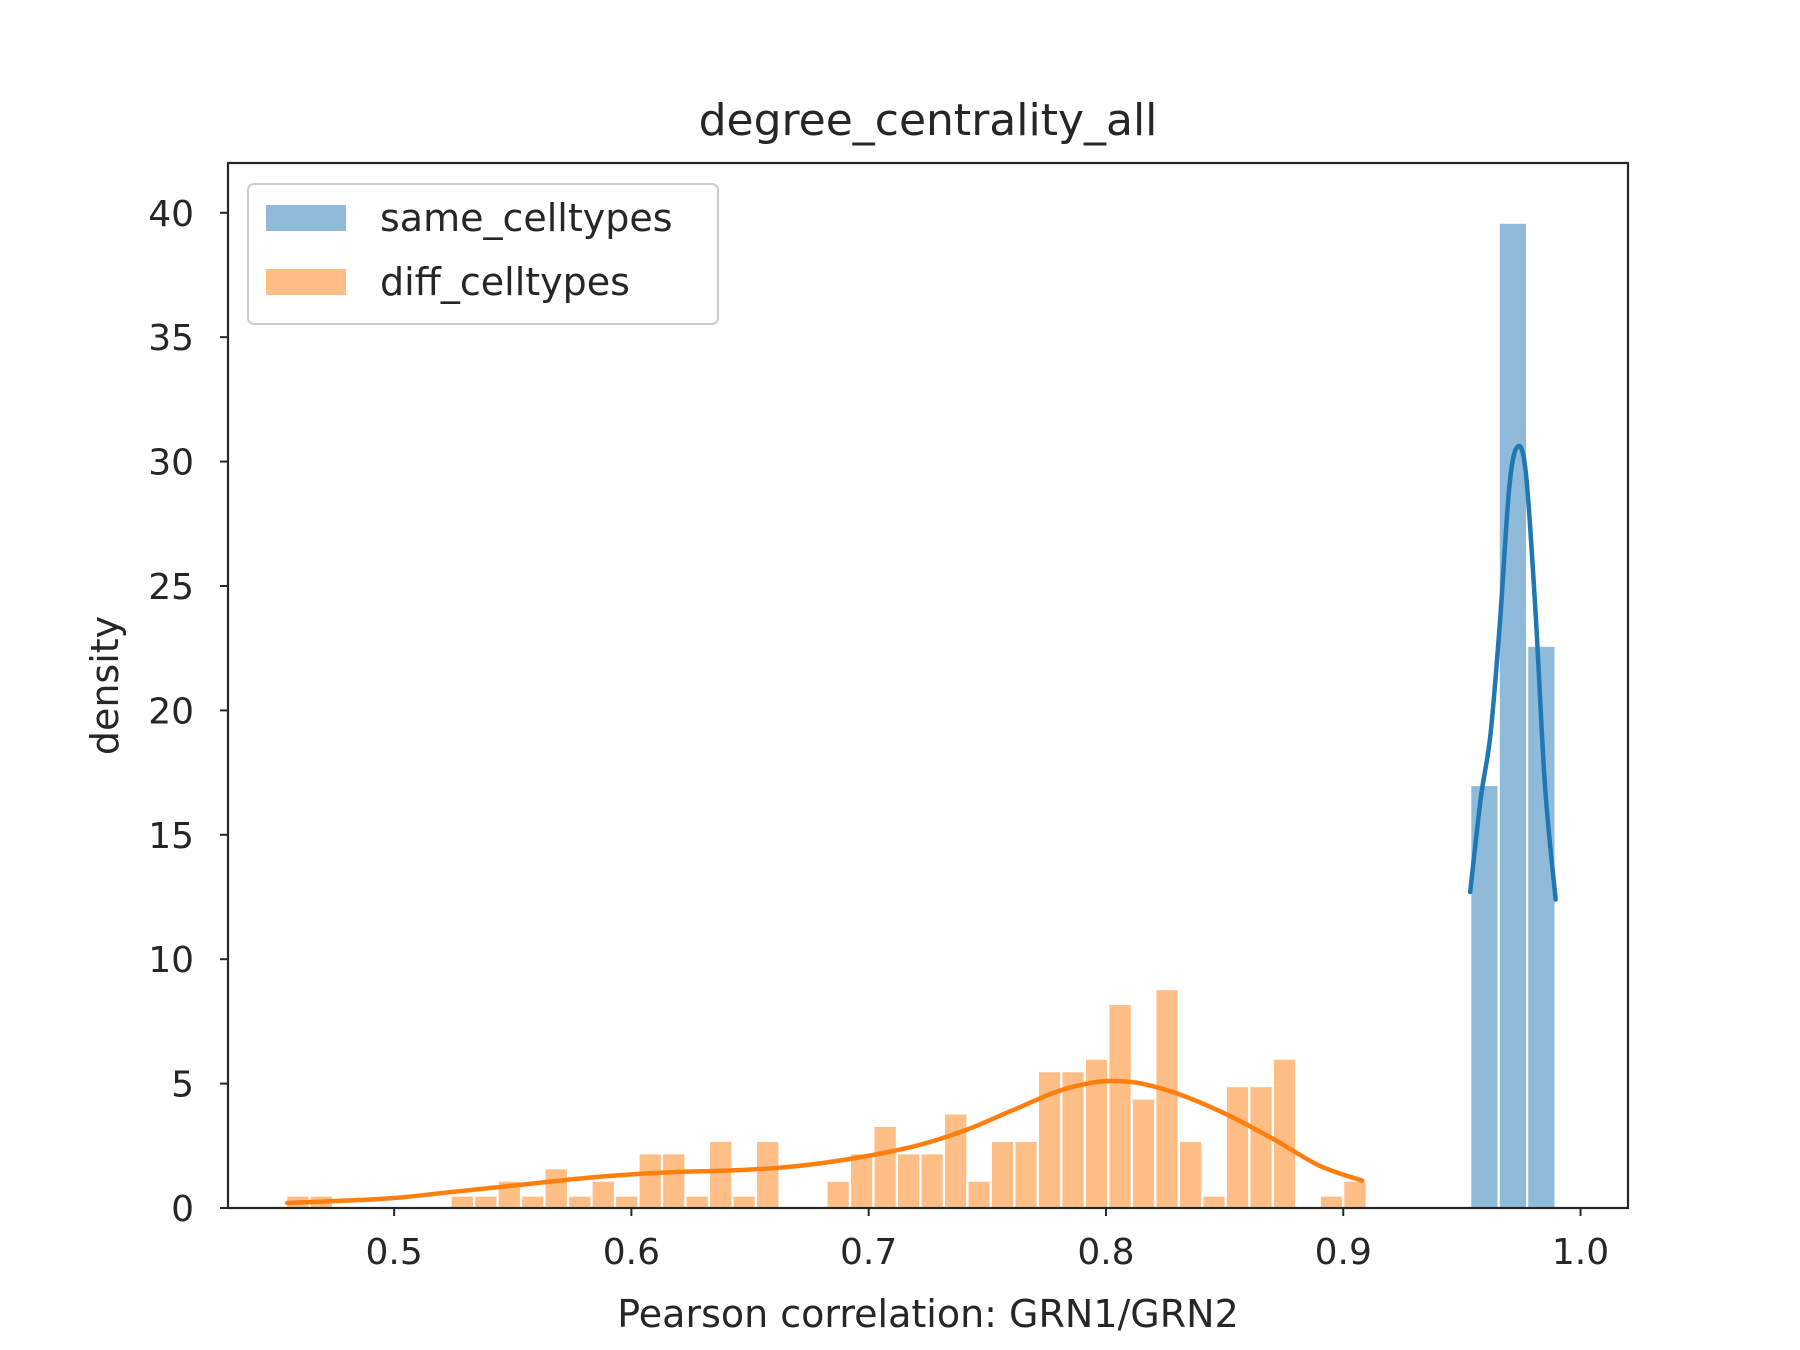 The width and height of the screenshot is (1800, 1350). I want to click on y-axis-label: density, so click(105, 685).